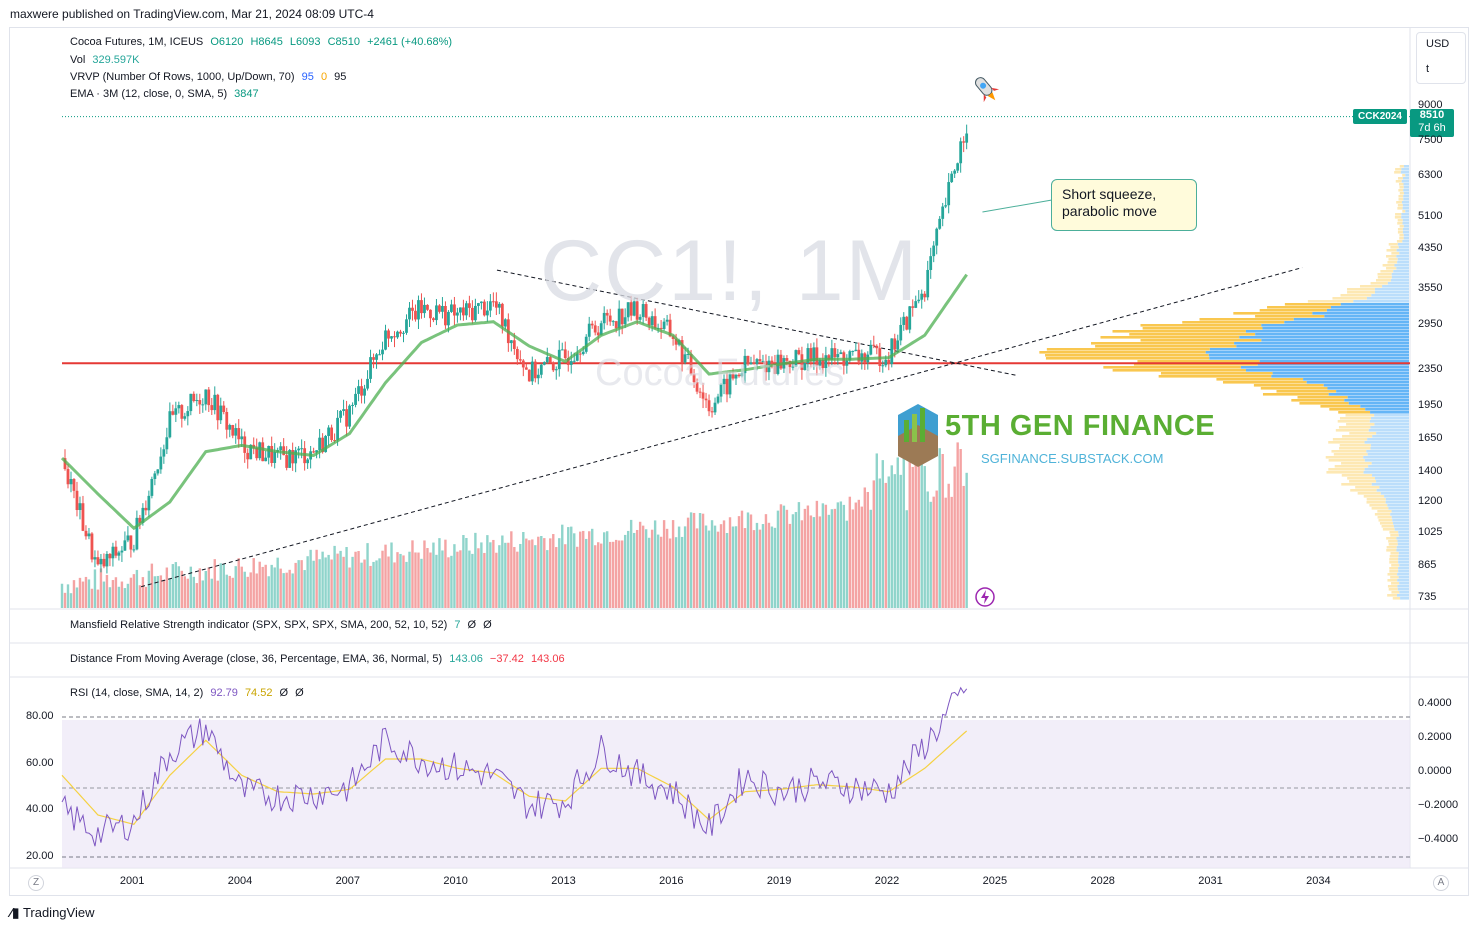 The image size is (1480, 931). What do you see at coordinates (136, 42) in the screenshot?
I see `legend-symbol: Cocoa Futures, 1M, ICEUS` at bounding box center [136, 42].